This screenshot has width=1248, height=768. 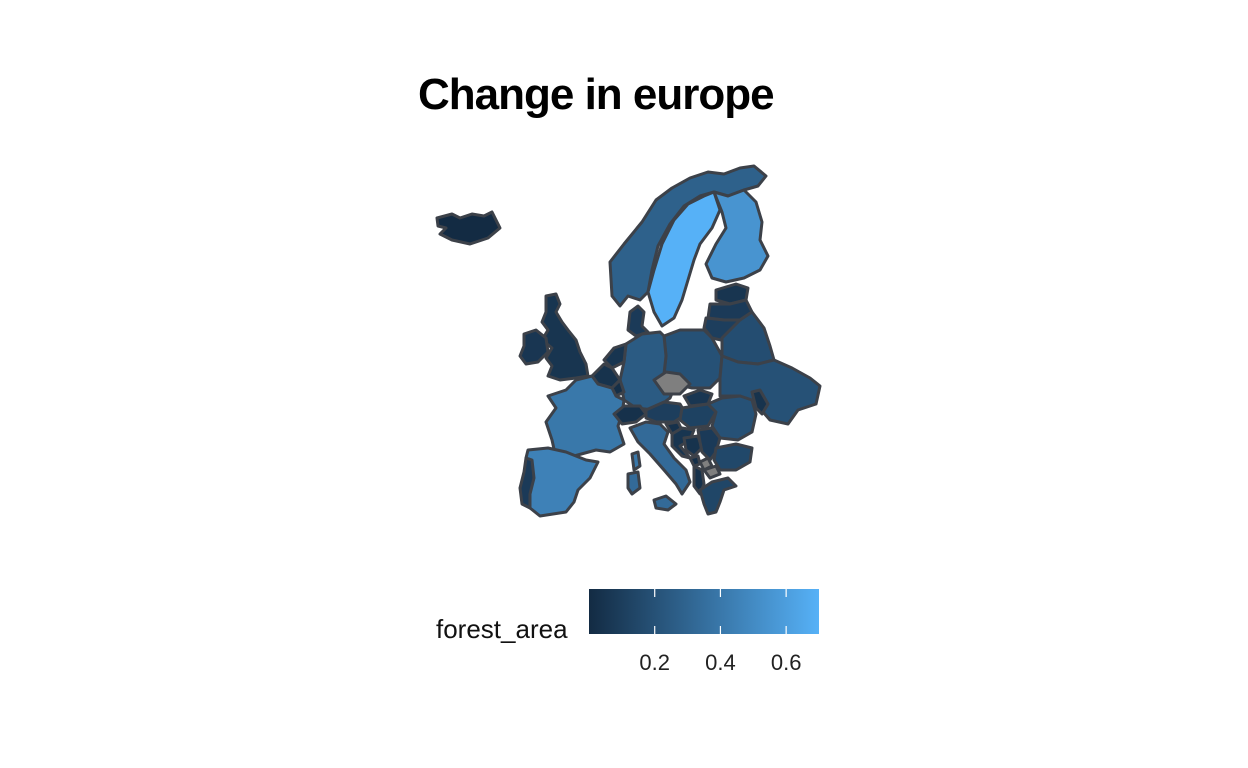 What do you see at coordinates (596, 94) in the screenshot?
I see `map-title: Change in europe` at bounding box center [596, 94].